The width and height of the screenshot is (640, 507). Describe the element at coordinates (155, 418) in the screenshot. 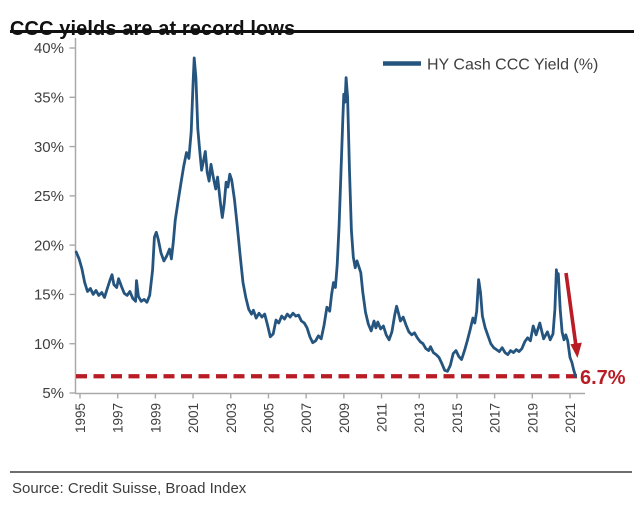

I see `x-tick-label: 1999` at that location.